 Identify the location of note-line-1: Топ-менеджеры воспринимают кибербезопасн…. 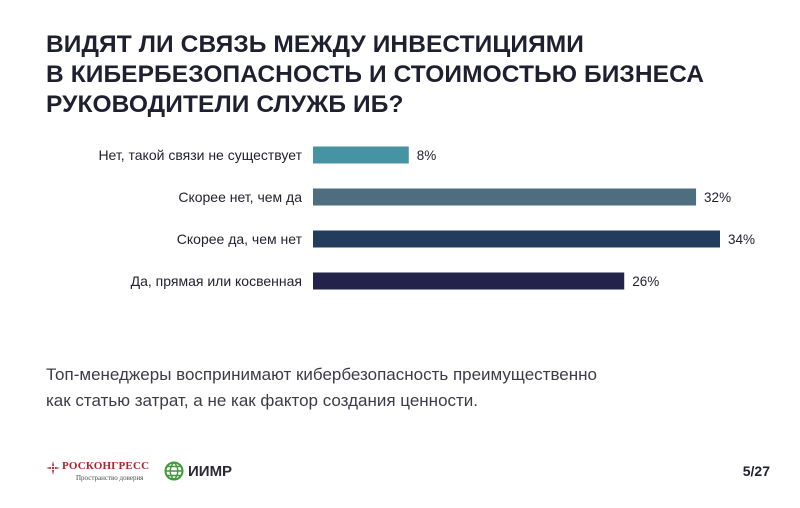
(321, 374).